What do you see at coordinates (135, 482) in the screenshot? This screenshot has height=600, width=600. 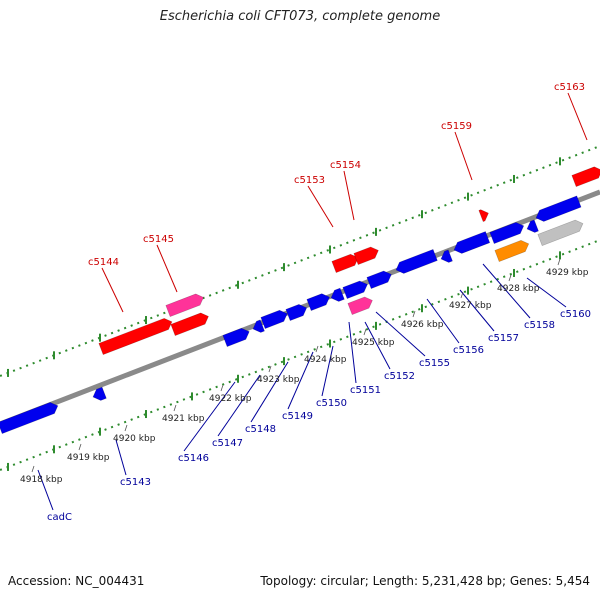 I see `reverse-gene-label: c5143` at bounding box center [135, 482].